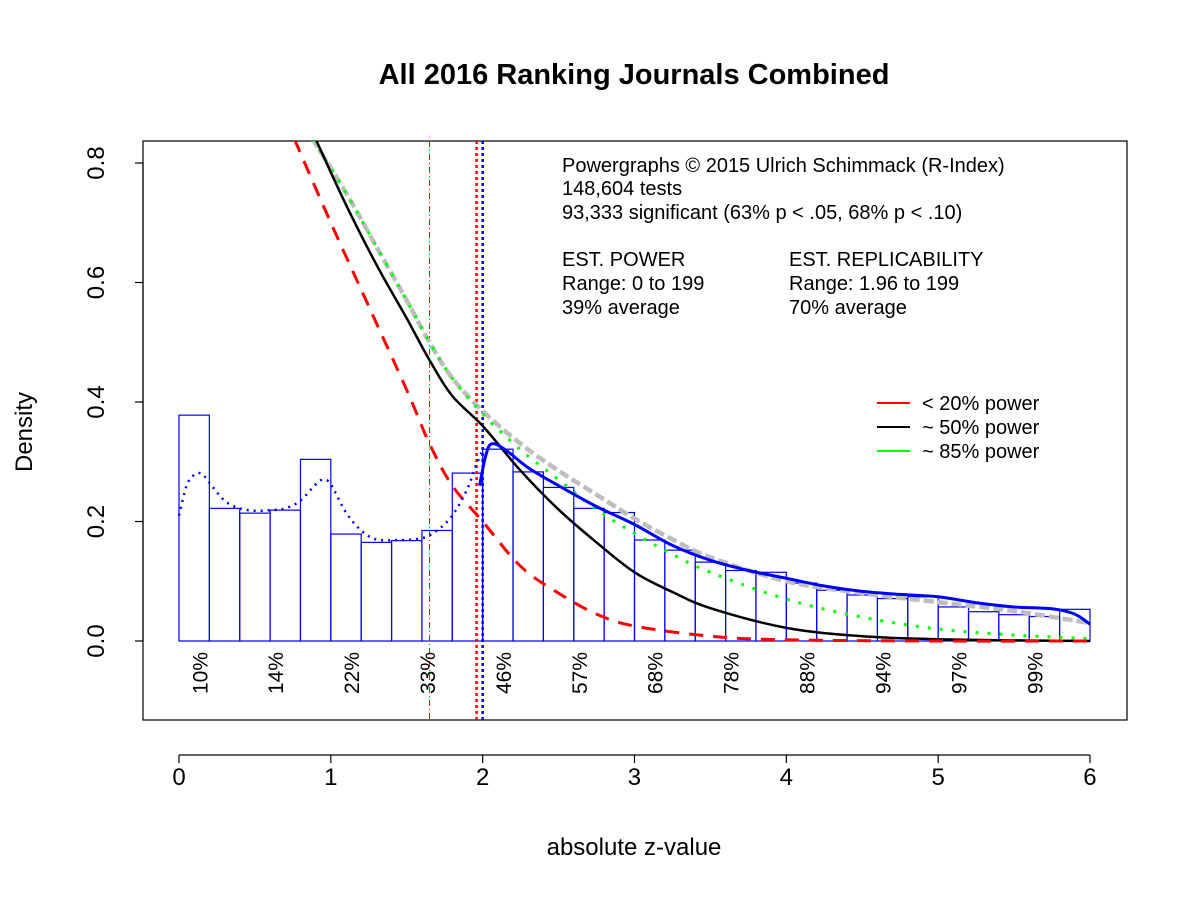  Describe the element at coordinates (96, 521) in the screenshot. I see `y-tick-label: 0.2` at that location.